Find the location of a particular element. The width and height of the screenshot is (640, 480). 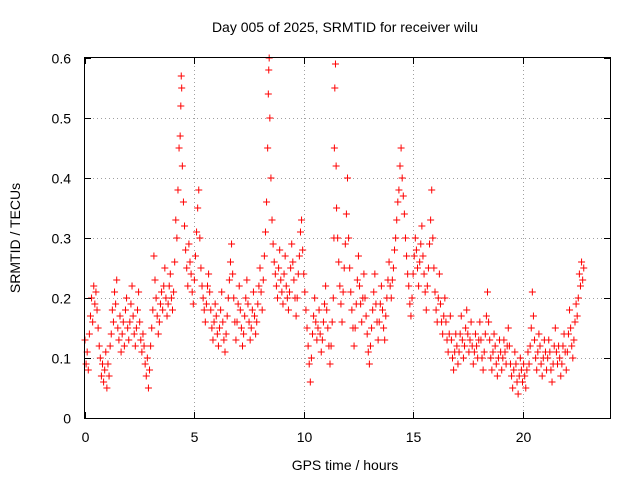

x-tick-label: 15 is located at coordinates (414, 437).